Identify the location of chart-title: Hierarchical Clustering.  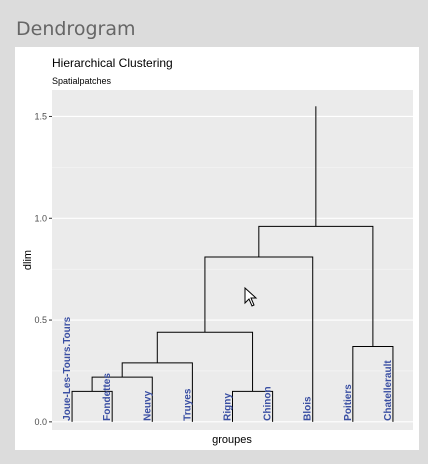
(112, 63).